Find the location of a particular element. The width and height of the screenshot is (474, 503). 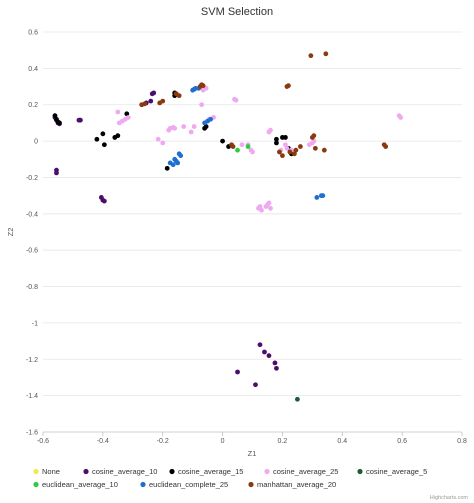

y-tick-label: -0.2 is located at coordinates (32, 178).